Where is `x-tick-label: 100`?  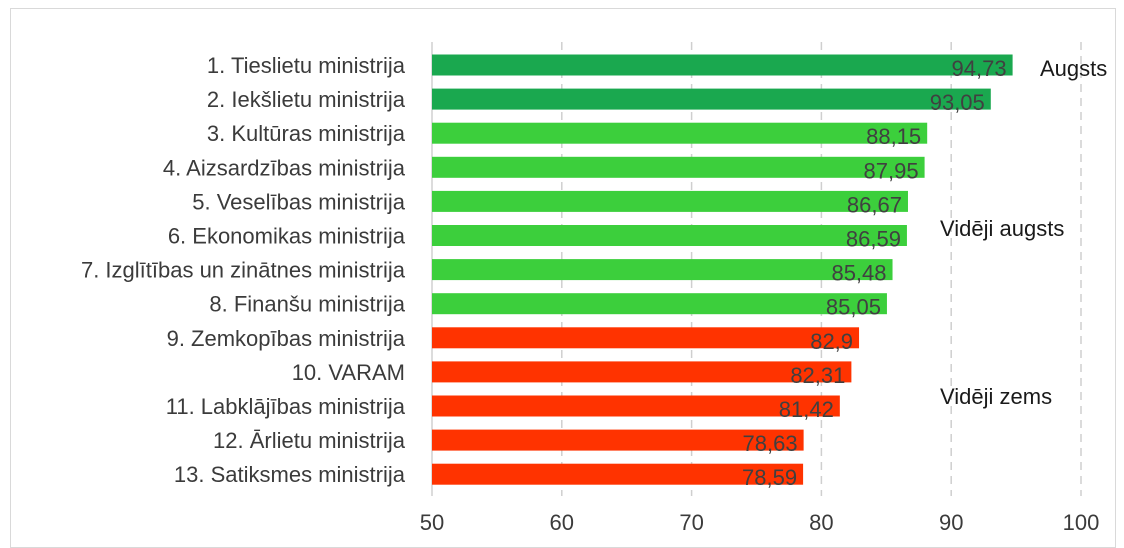
x-tick-label: 100 is located at coordinates (1081, 522).